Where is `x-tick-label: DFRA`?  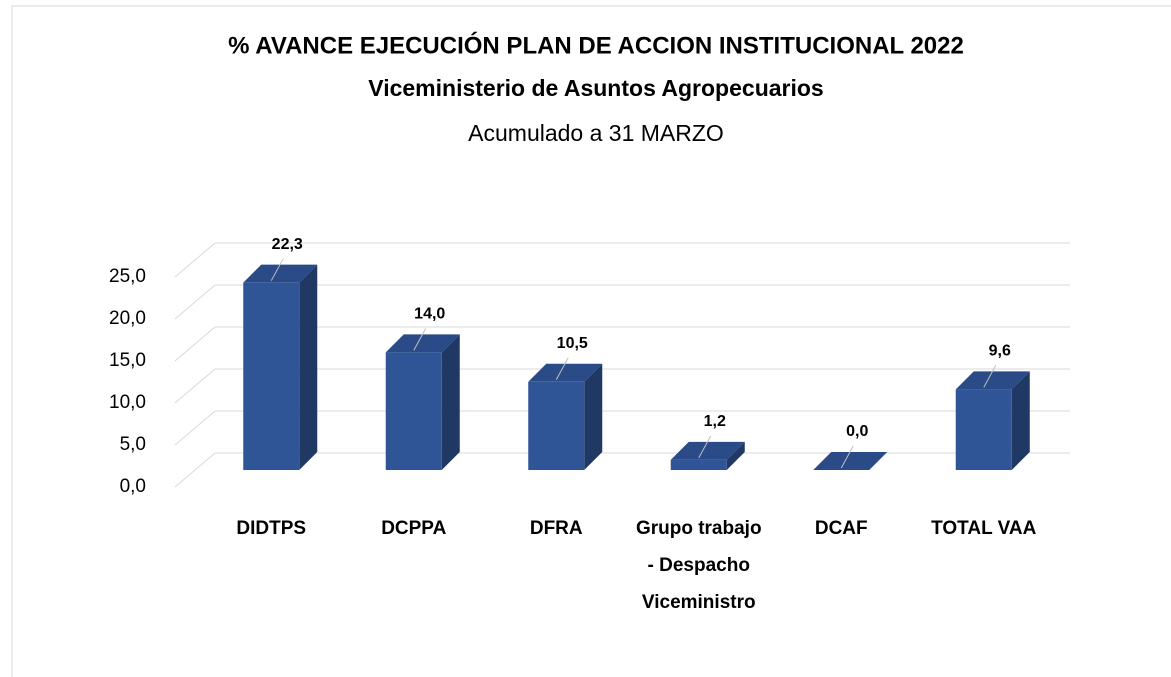 x-tick-label: DFRA is located at coordinates (556, 528).